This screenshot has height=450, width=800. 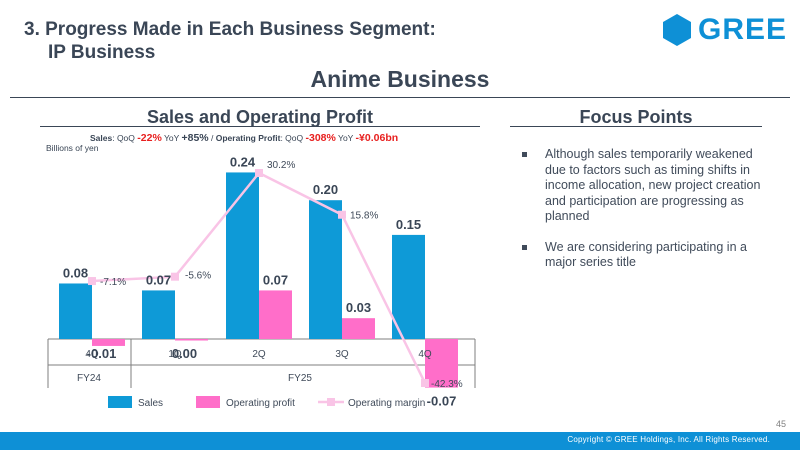 What do you see at coordinates (442, 401) in the screenshot?
I see `operating-profit-data-label: -0.07` at bounding box center [442, 401].